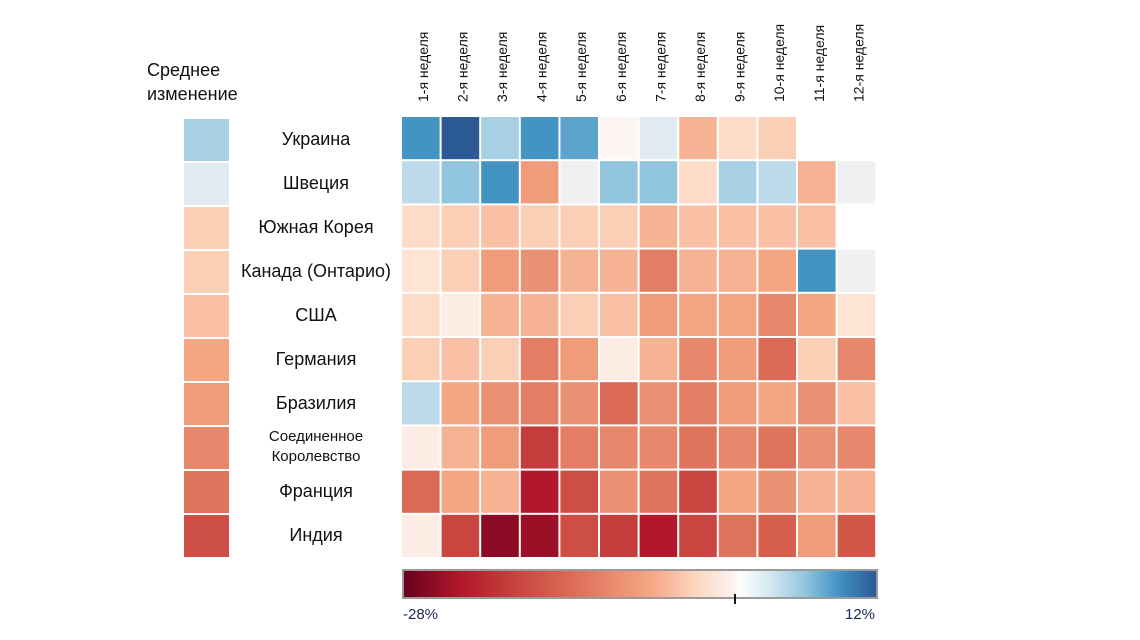  Describe the element at coordinates (421, 447) in the screenshot. I see `heatmap-cell-r8-w1` at that location.